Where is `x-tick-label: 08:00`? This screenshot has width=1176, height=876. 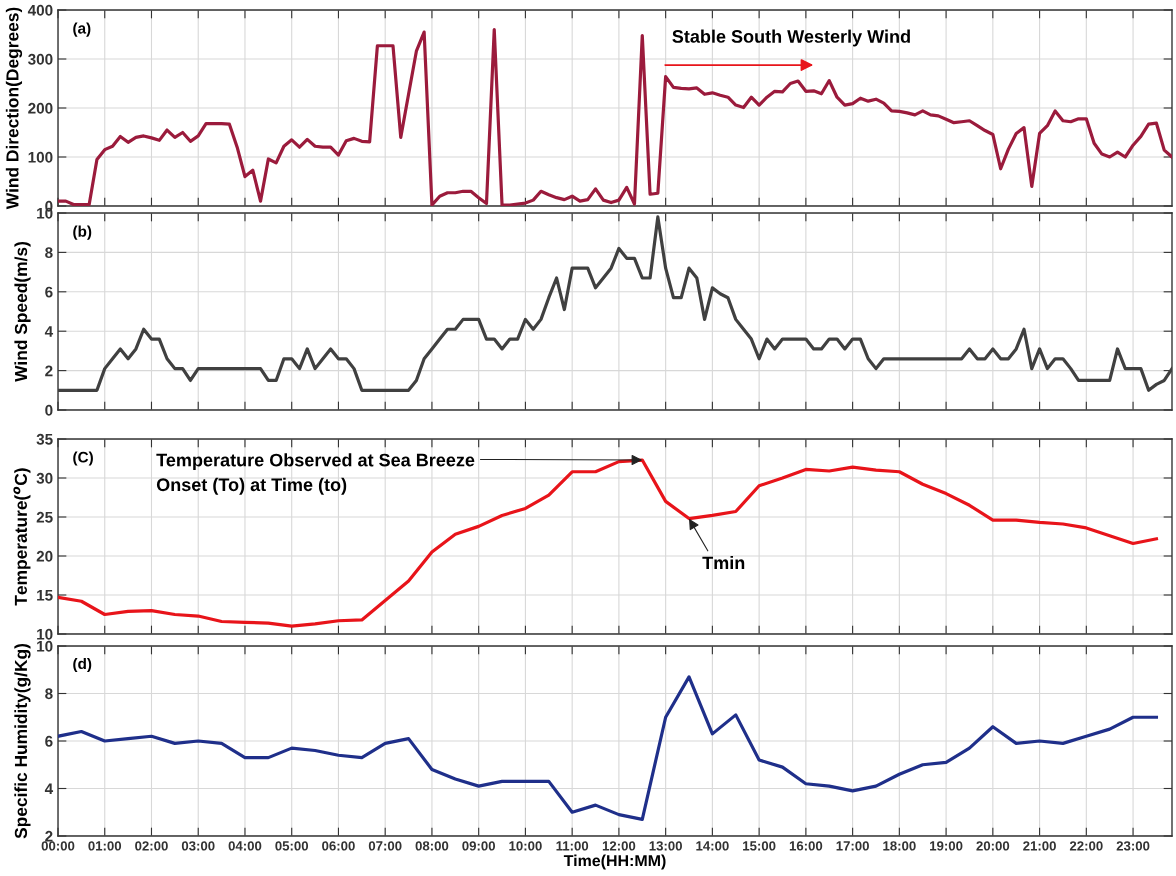
x-tick-label: 08:00 is located at coordinates (432, 846).